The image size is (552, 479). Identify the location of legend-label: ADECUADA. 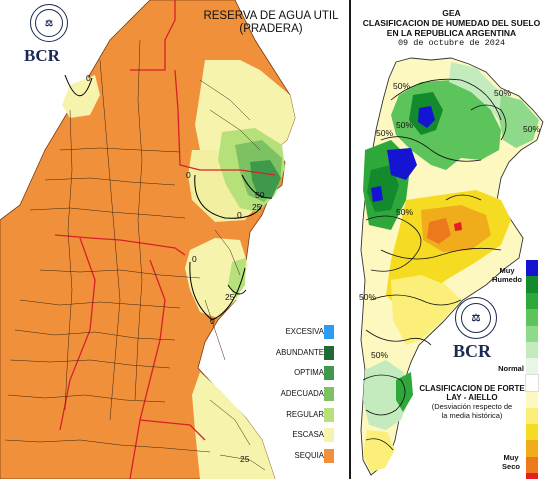
(302, 394).